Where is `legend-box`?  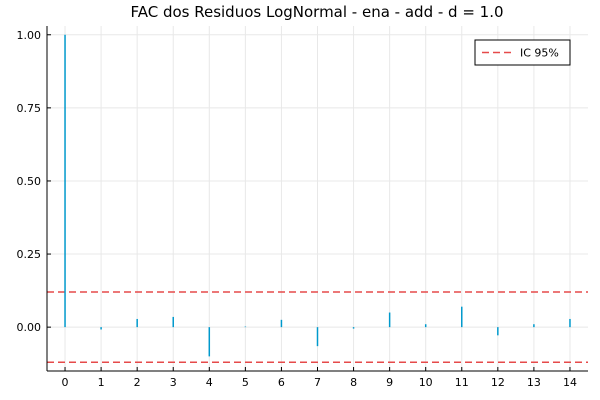
legend-box is located at coordinates (522, 52).